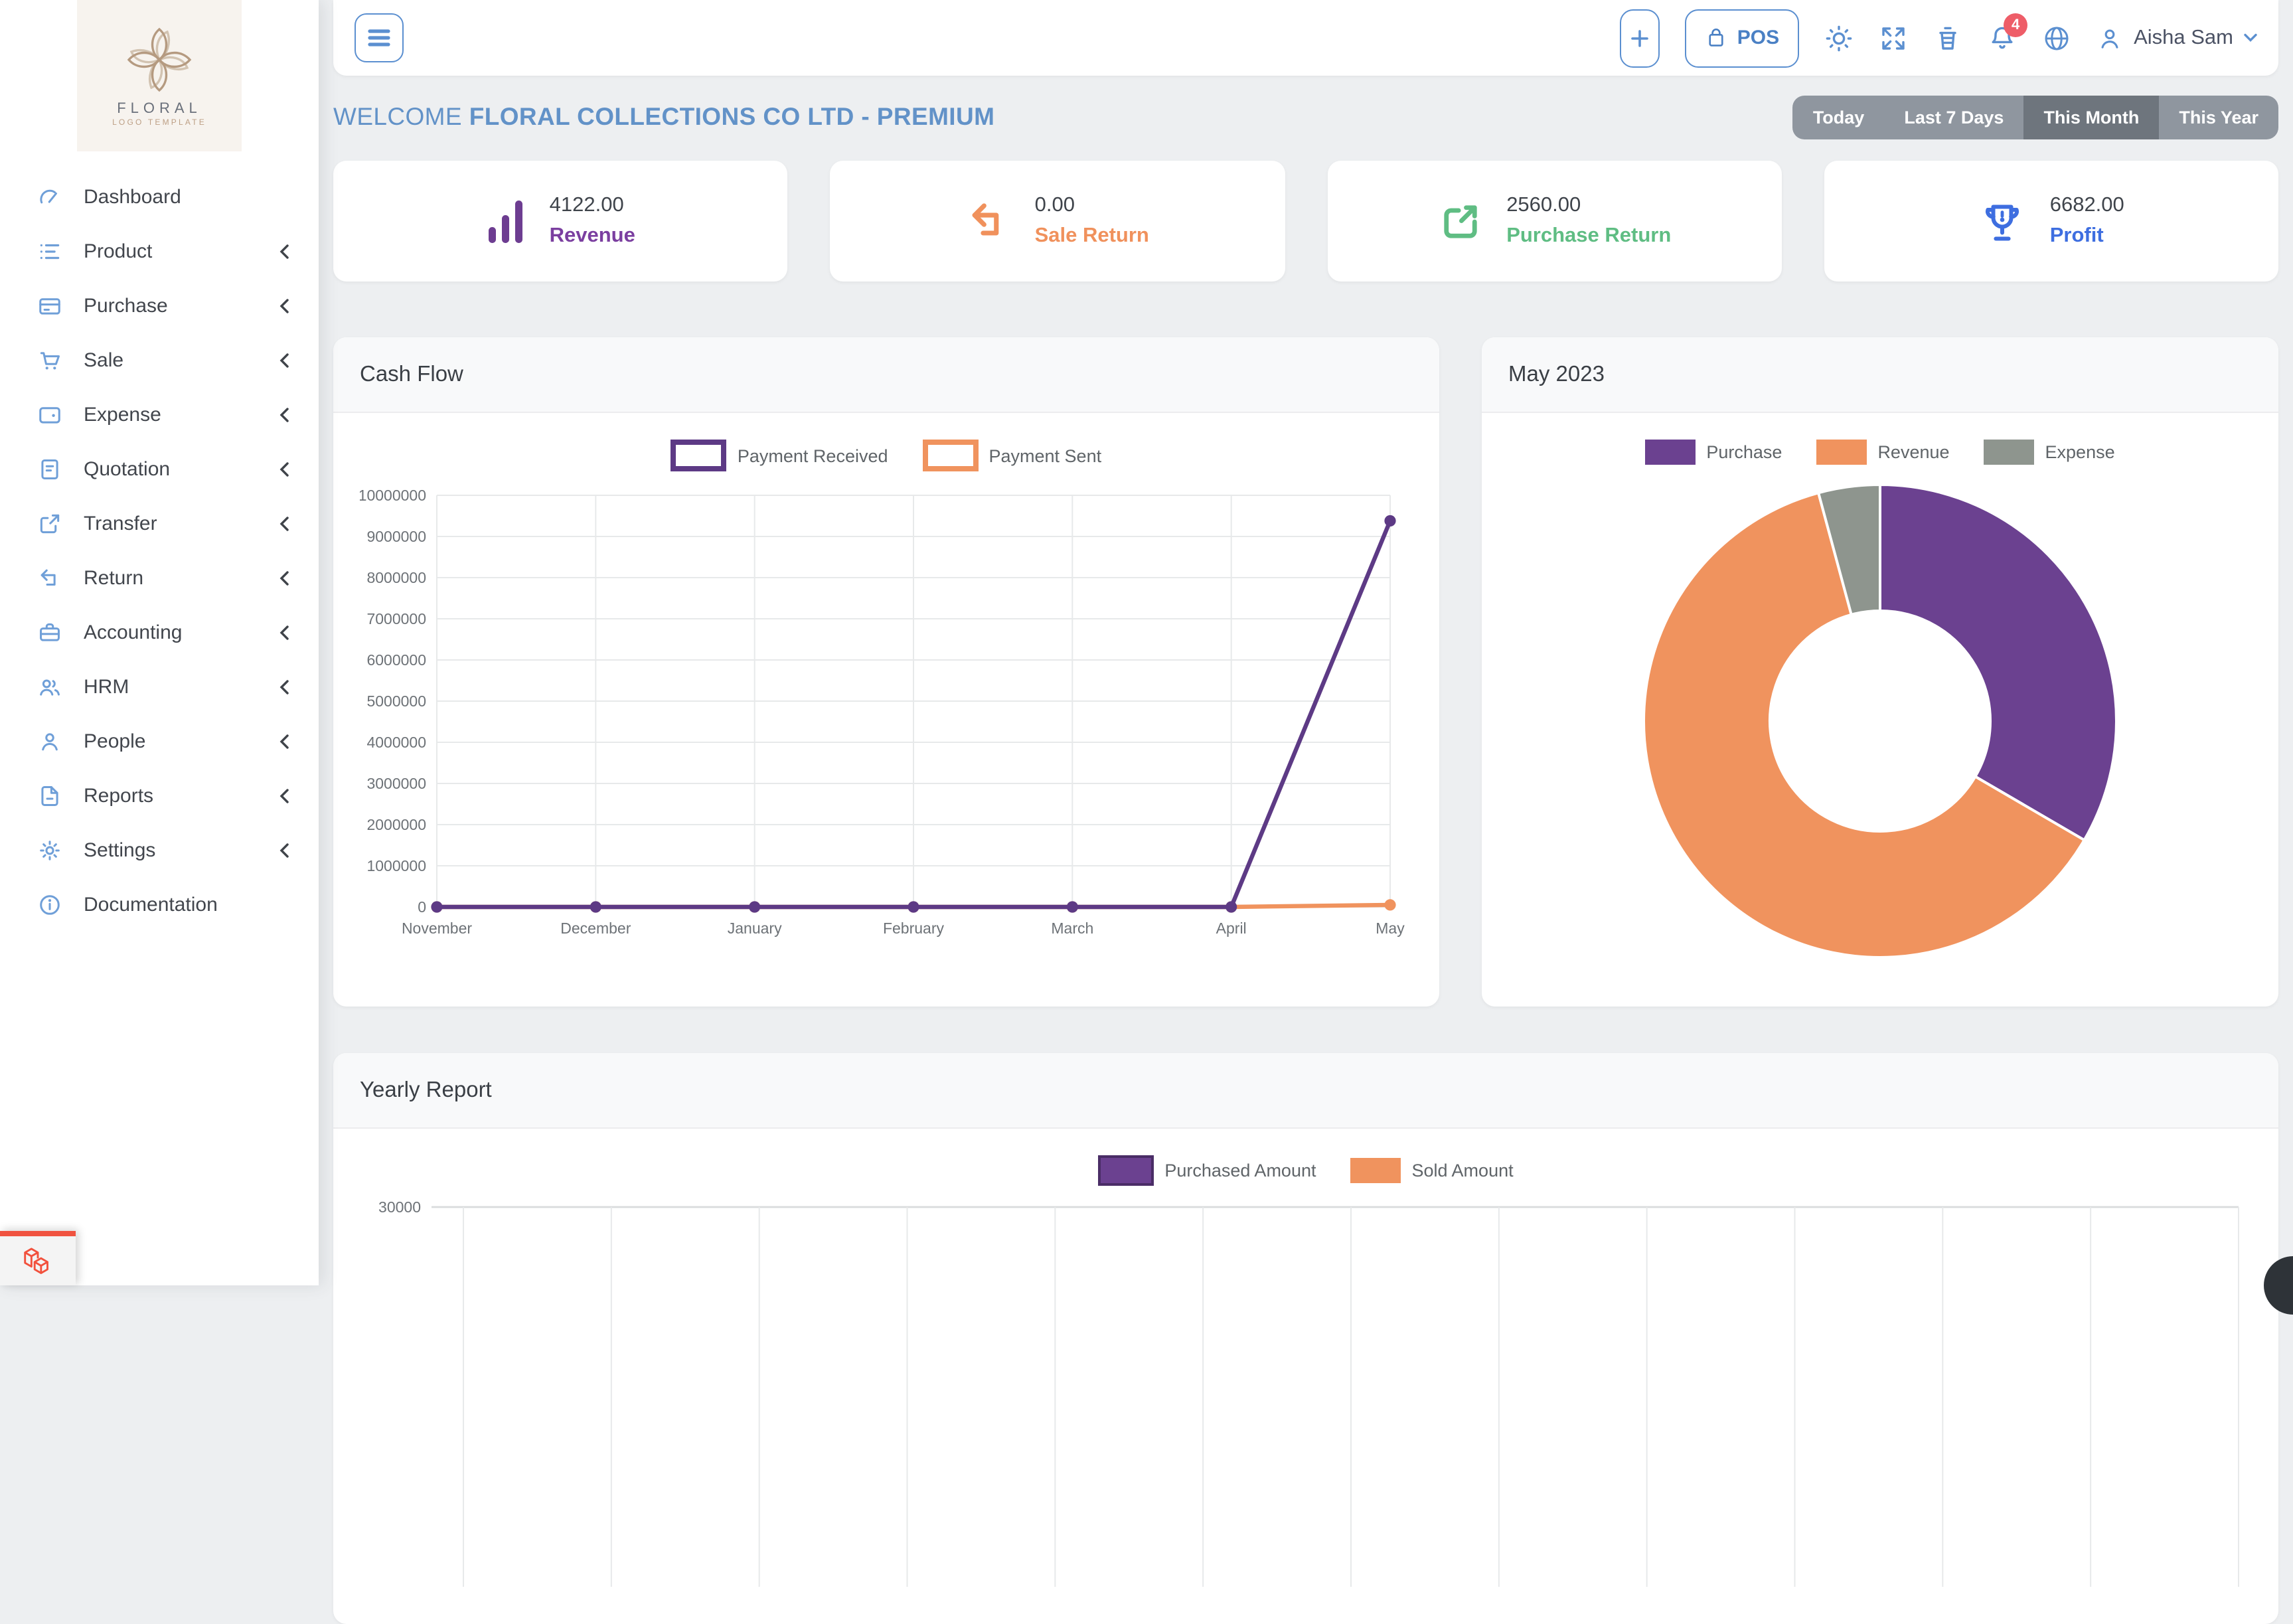 The image size is (2293, 1624). Describe the element at coordinates (159, 360) in the screenshot. I see `sidebar-item-sale: Sale` at that location.